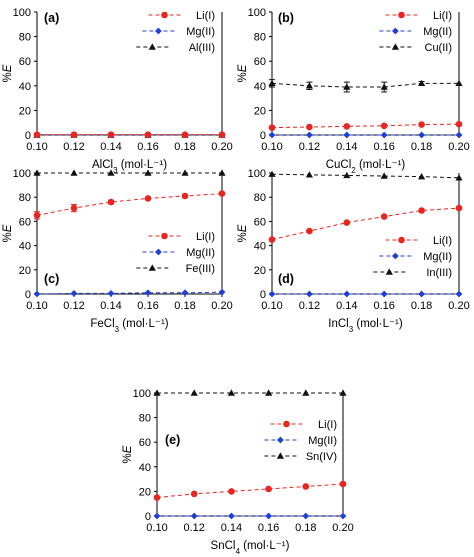  Describe the element at coordinates (175, 32) in the screenshot. I see `legend: Li(I) Mg(II) Al(III)` at that location.